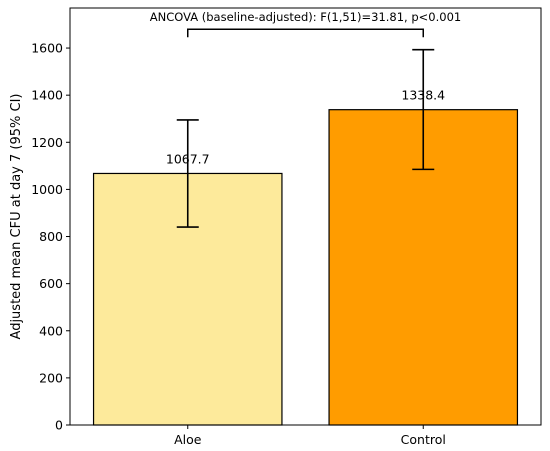 This screenshot has width=550, height=451. Describe the element at coordinates (423, 95) in the screenshot. I see `value-label-control: 1338.4` at that location.